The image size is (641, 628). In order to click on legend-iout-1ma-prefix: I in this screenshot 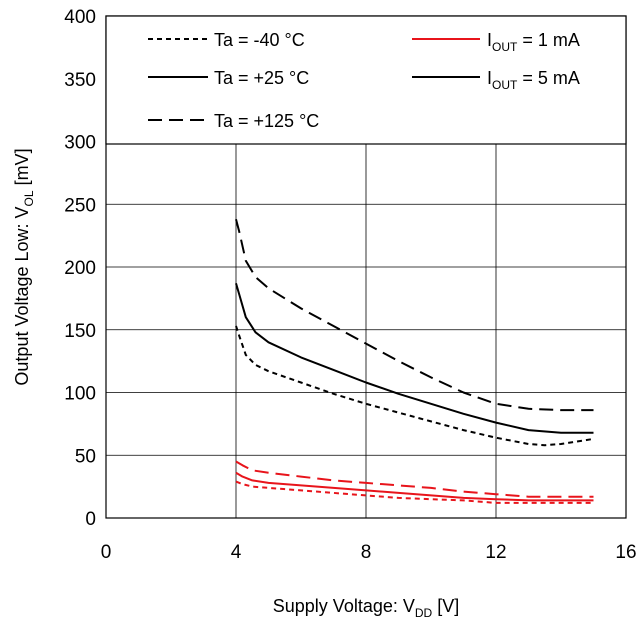, I will do `click(489, 40)`.